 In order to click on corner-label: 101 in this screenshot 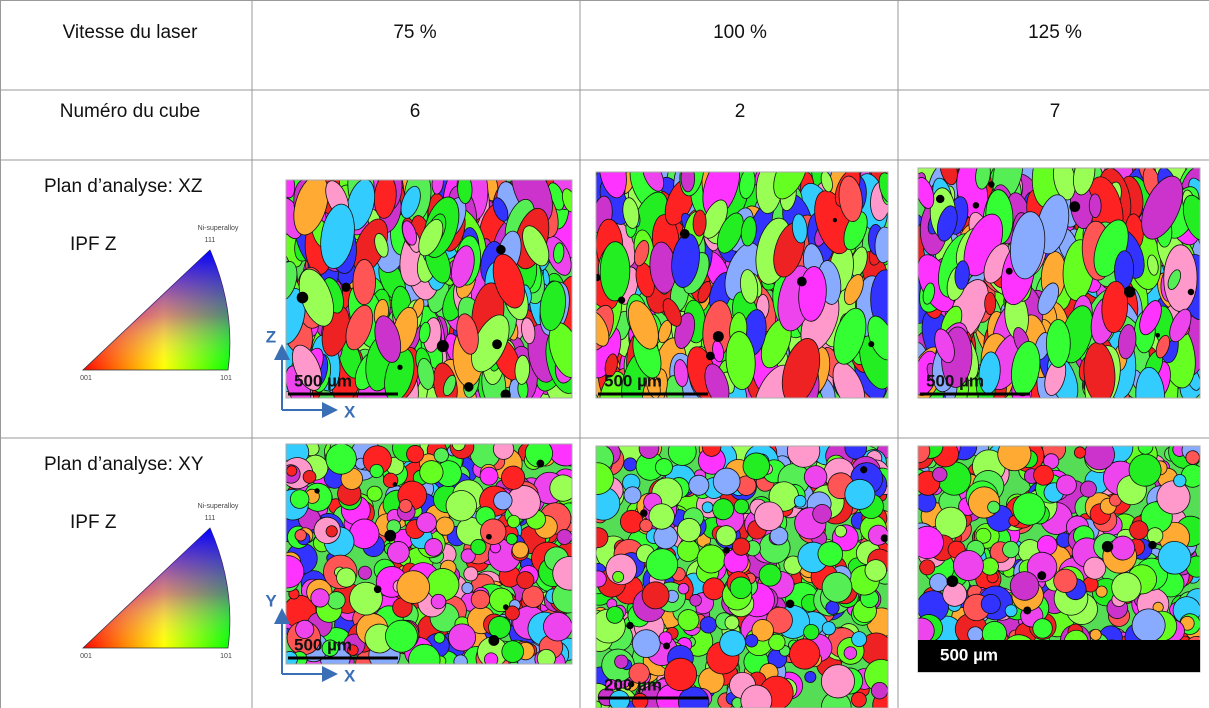, I will do `click(226, 378)`.